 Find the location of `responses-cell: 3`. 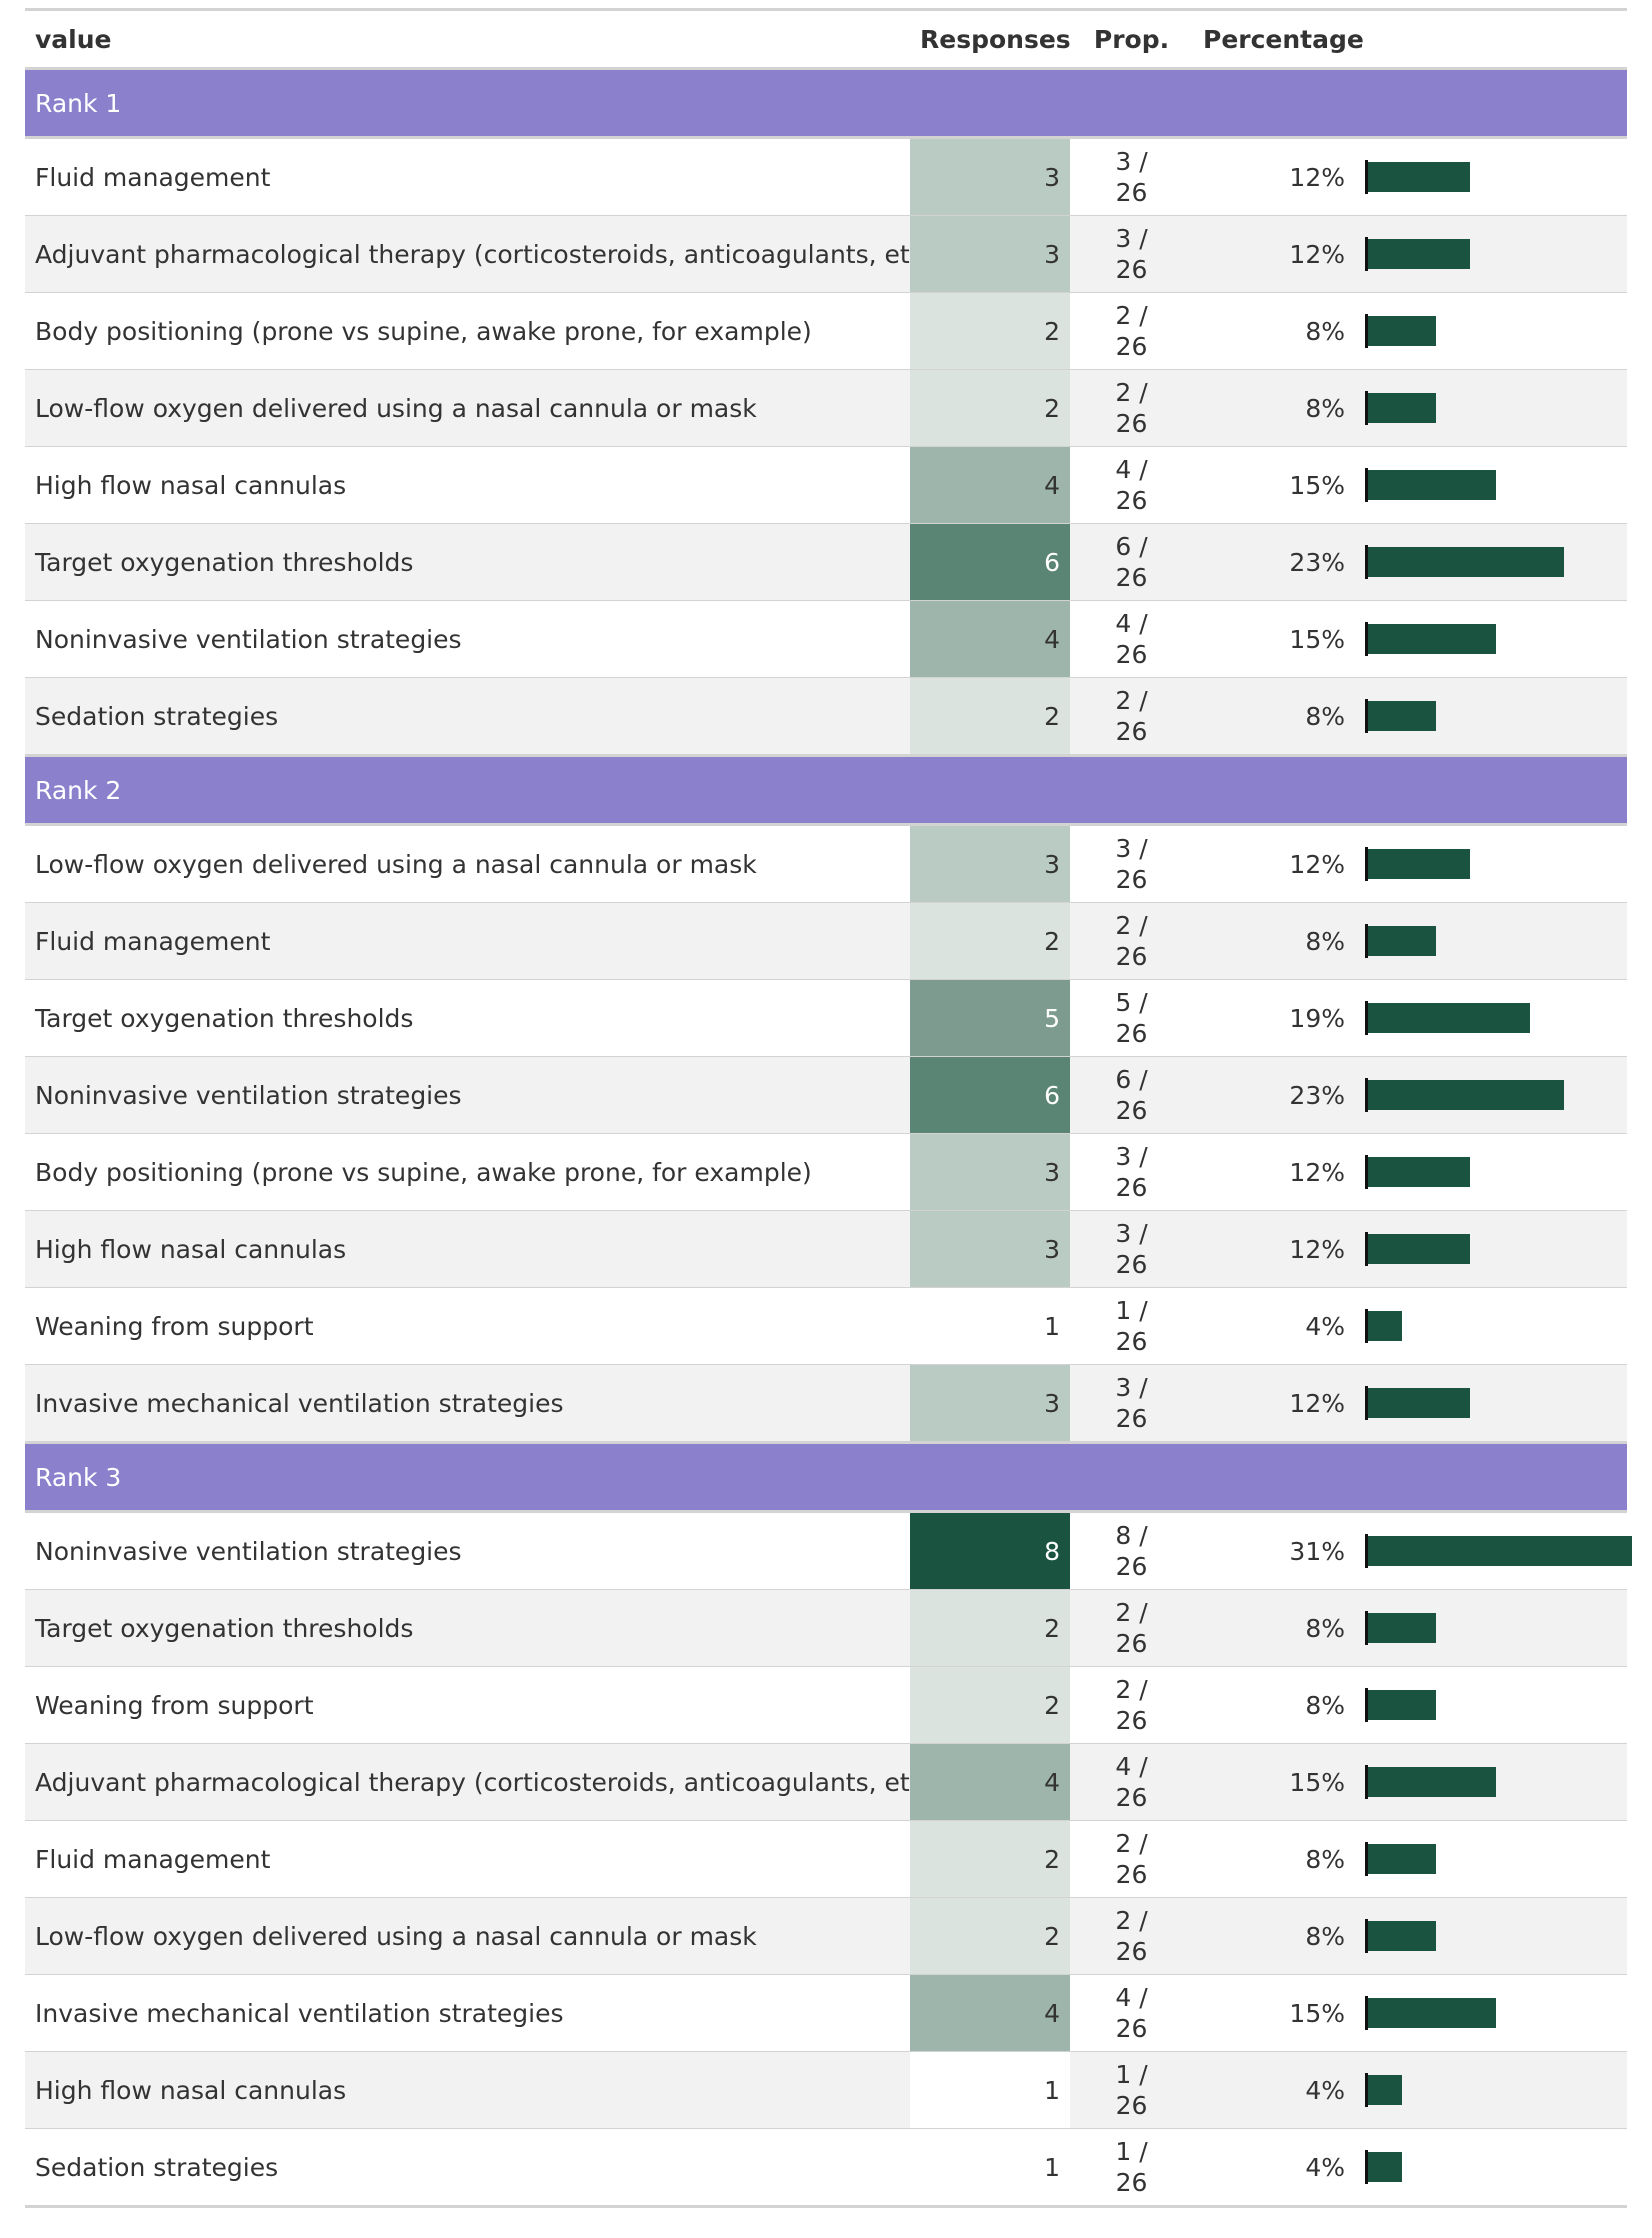

responses-cell: 3 is located at coordinates (990, 254).